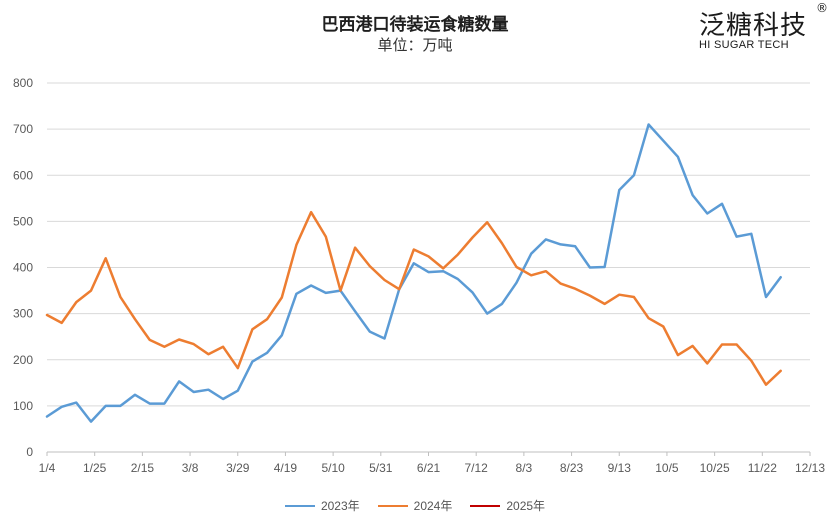 This screenshot has height=526, width=830. Describe the element at coordinates (822, 8) in the screenshot. I see `registered-mark: ®` at that location.